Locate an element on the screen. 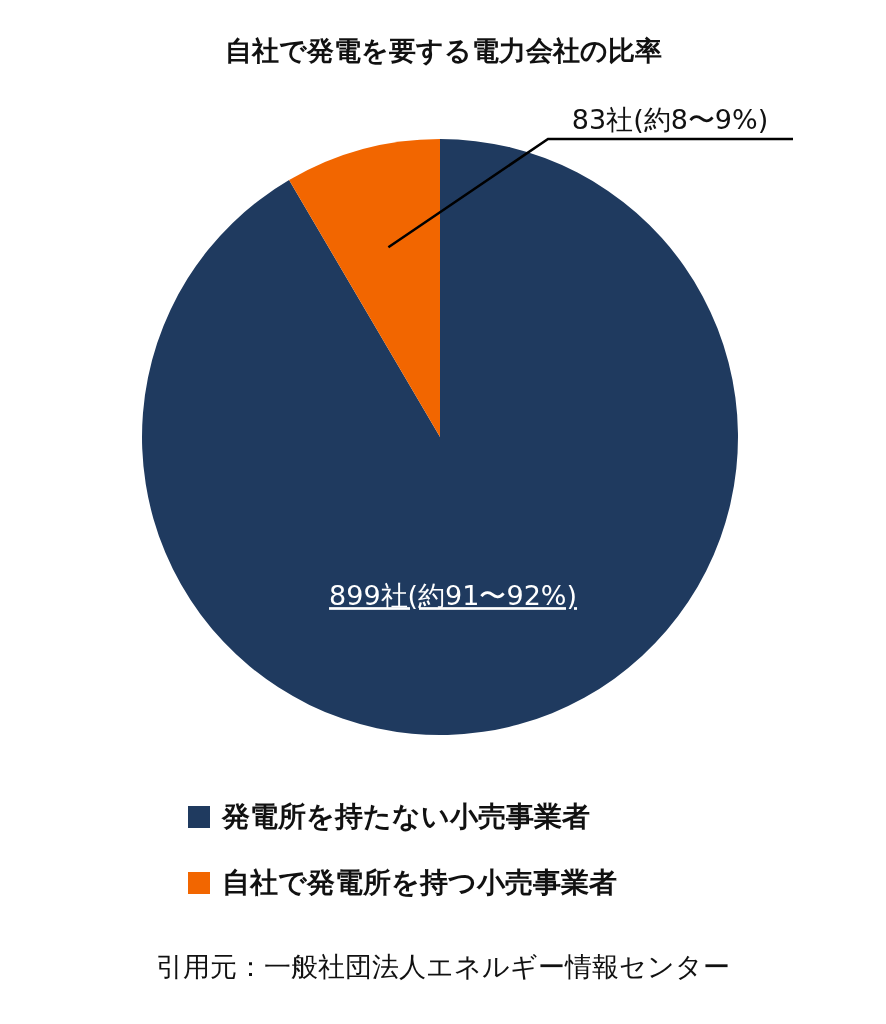 Image resolution: width=886 pixels, height=1024 pixels. data-label: 83社(約8〜9%) is located at coordinates (670, 119).